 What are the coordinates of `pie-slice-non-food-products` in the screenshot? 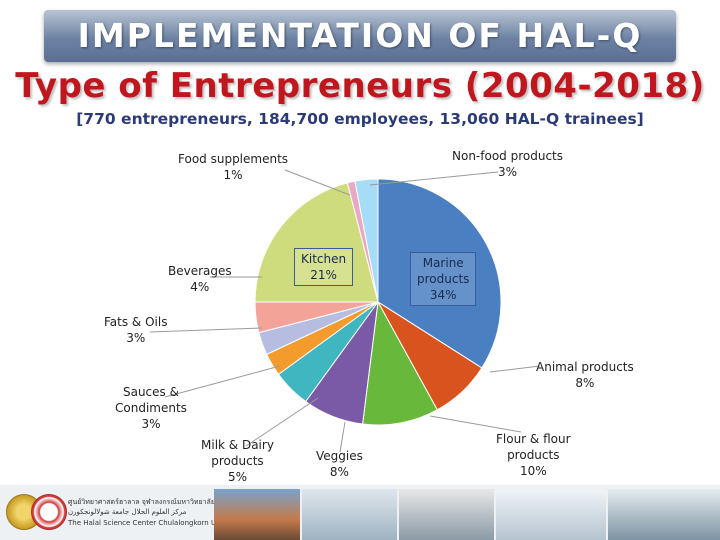 It's located at (366, 240).